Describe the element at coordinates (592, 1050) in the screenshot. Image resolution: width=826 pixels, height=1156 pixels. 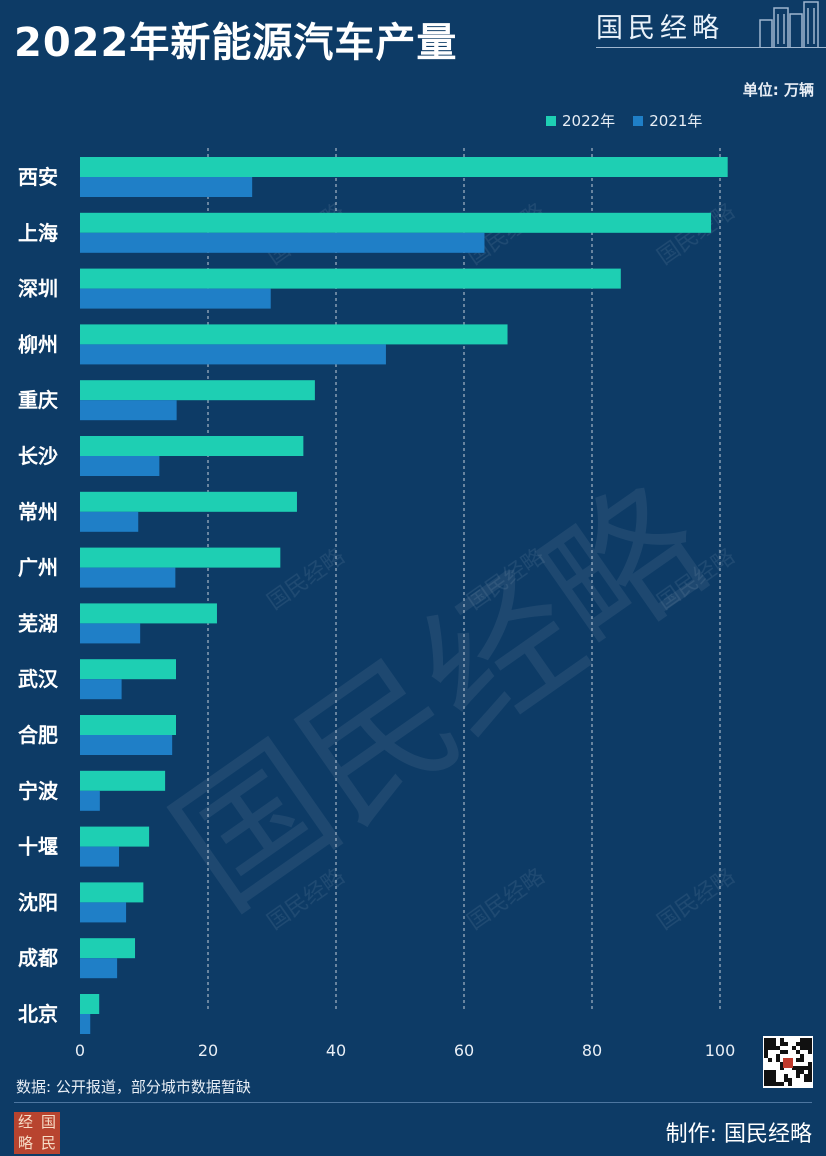
I see `x-tick-label-80: 80` at that location.